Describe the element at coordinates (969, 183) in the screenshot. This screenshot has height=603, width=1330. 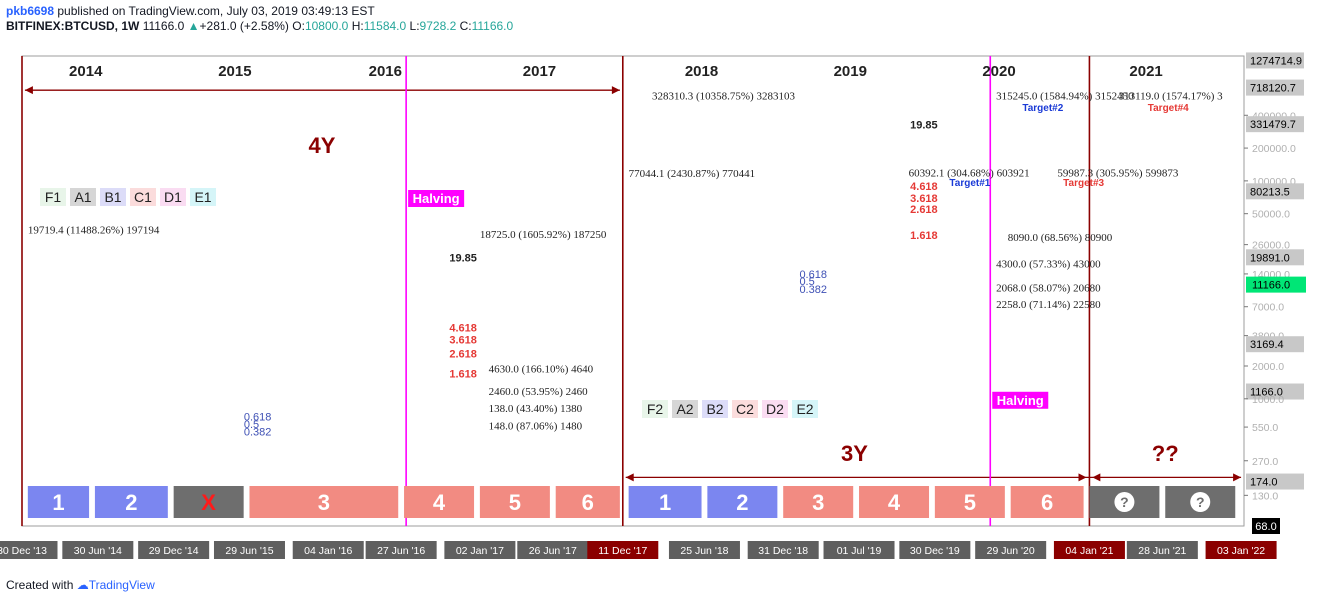
I see `target-label: Target#1` at that location.